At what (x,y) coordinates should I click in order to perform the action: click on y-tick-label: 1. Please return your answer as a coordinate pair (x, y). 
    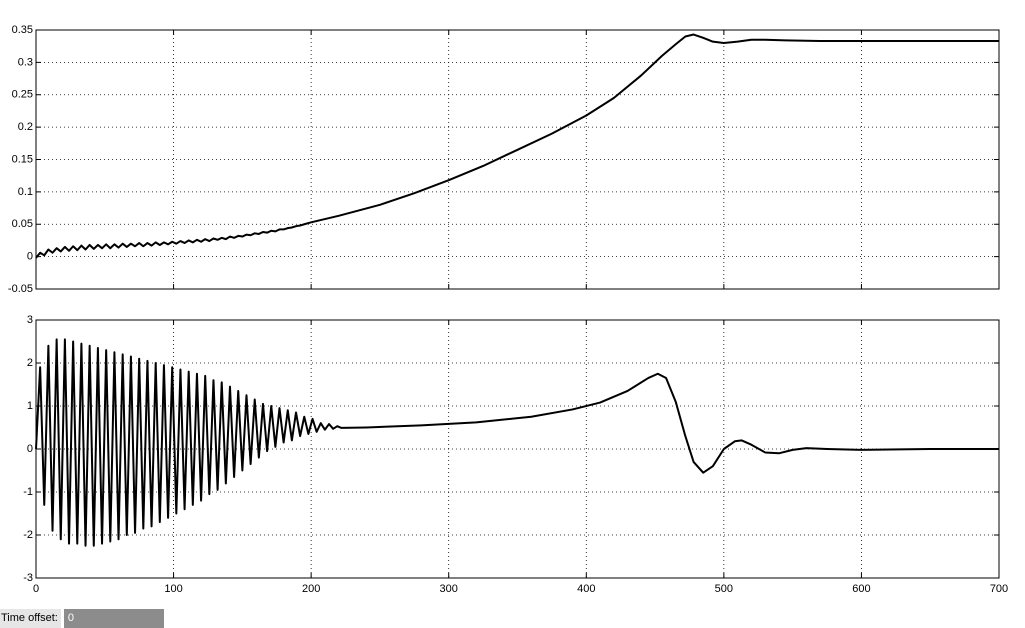
    Looking at the image, I should click on (30, 406).